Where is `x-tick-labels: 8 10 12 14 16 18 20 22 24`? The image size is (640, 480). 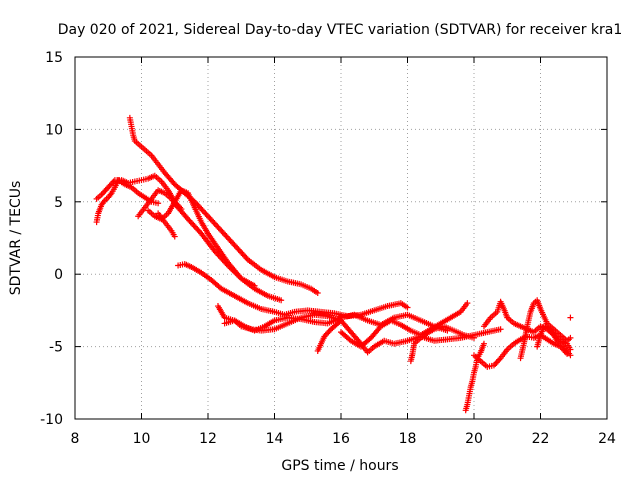
x-tick-labels: 8 10 12 14 16 18 20 22 24 is located at coordinates (343, 439).